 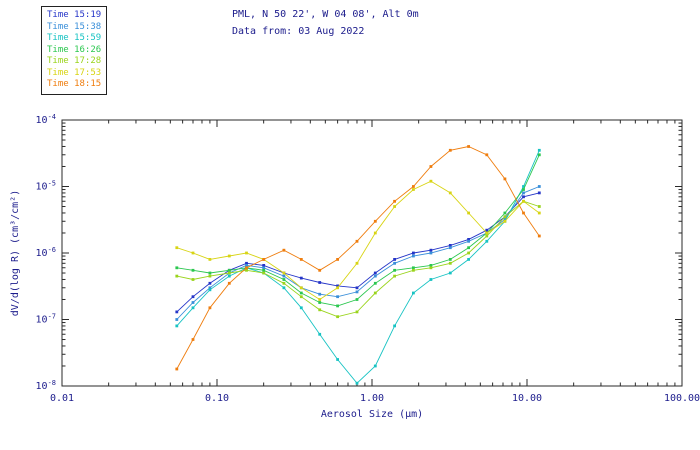 What do you see at coordinates (325, 14) in the screenshot?
I see `chart-title: PML, N 50 22', W 04 08', Alt 0m` at bounding box center [325, 14].